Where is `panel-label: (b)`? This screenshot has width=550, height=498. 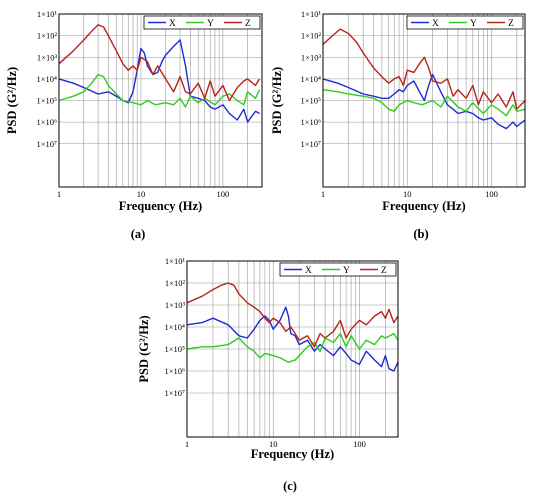
panel-label: (b) is located at coordinates (420, 234).